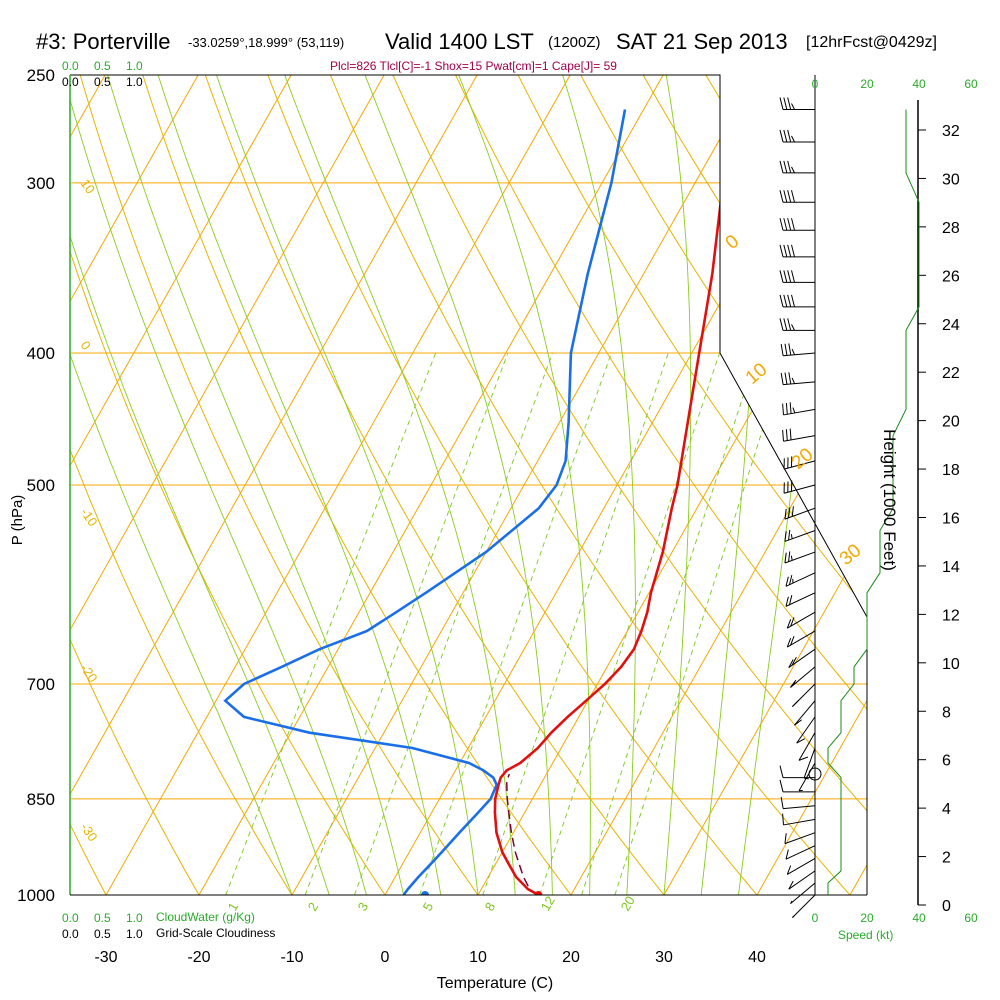  What do you see at coordinates (951, 615) in the screenshot?
I see `height-tick-label: 12` at bounding box center [951, 615].